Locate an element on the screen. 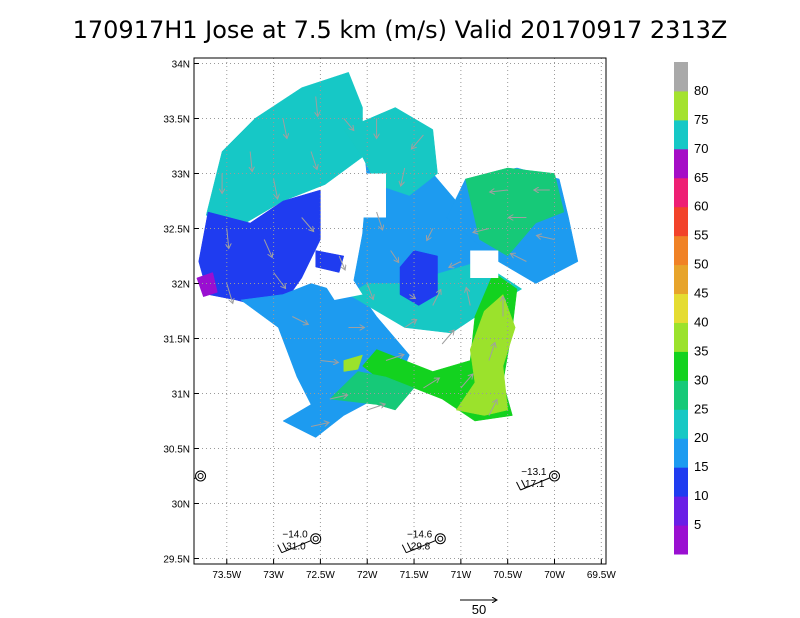 This screenshot has width=800, height=618. y-tick-label-0: 29.5N is located at coordinates (176, 560).